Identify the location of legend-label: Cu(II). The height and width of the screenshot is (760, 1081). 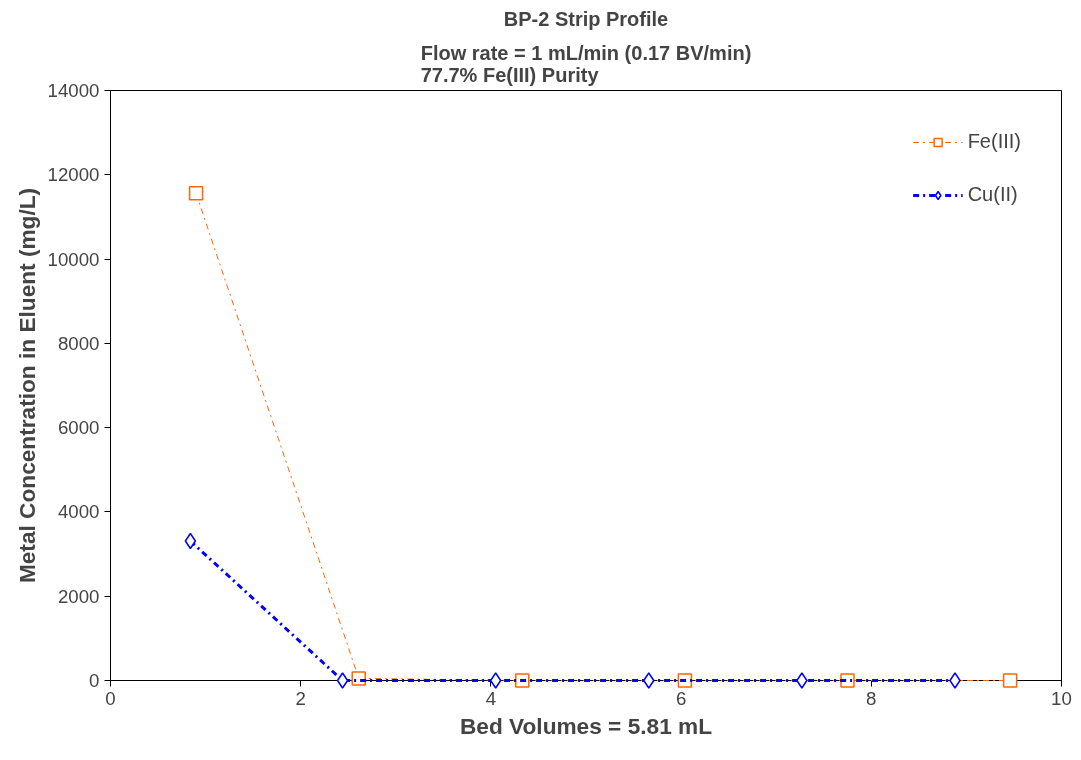
(992, 194).